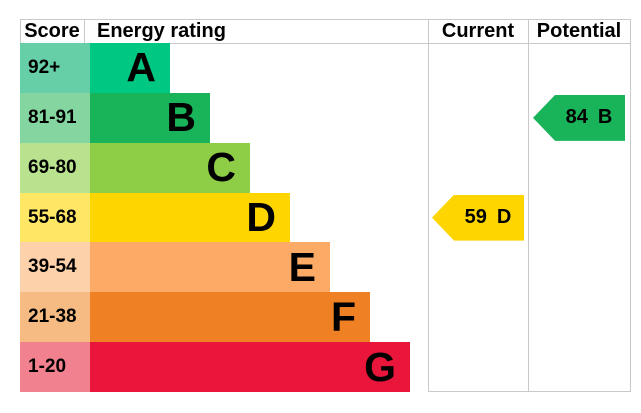 Image resolution: width=641 pixels, height=413 pixels. What do you see at coordinates (20, 31) in the screenshot?
I see `header-left-border` at bounding box center [20, 31].